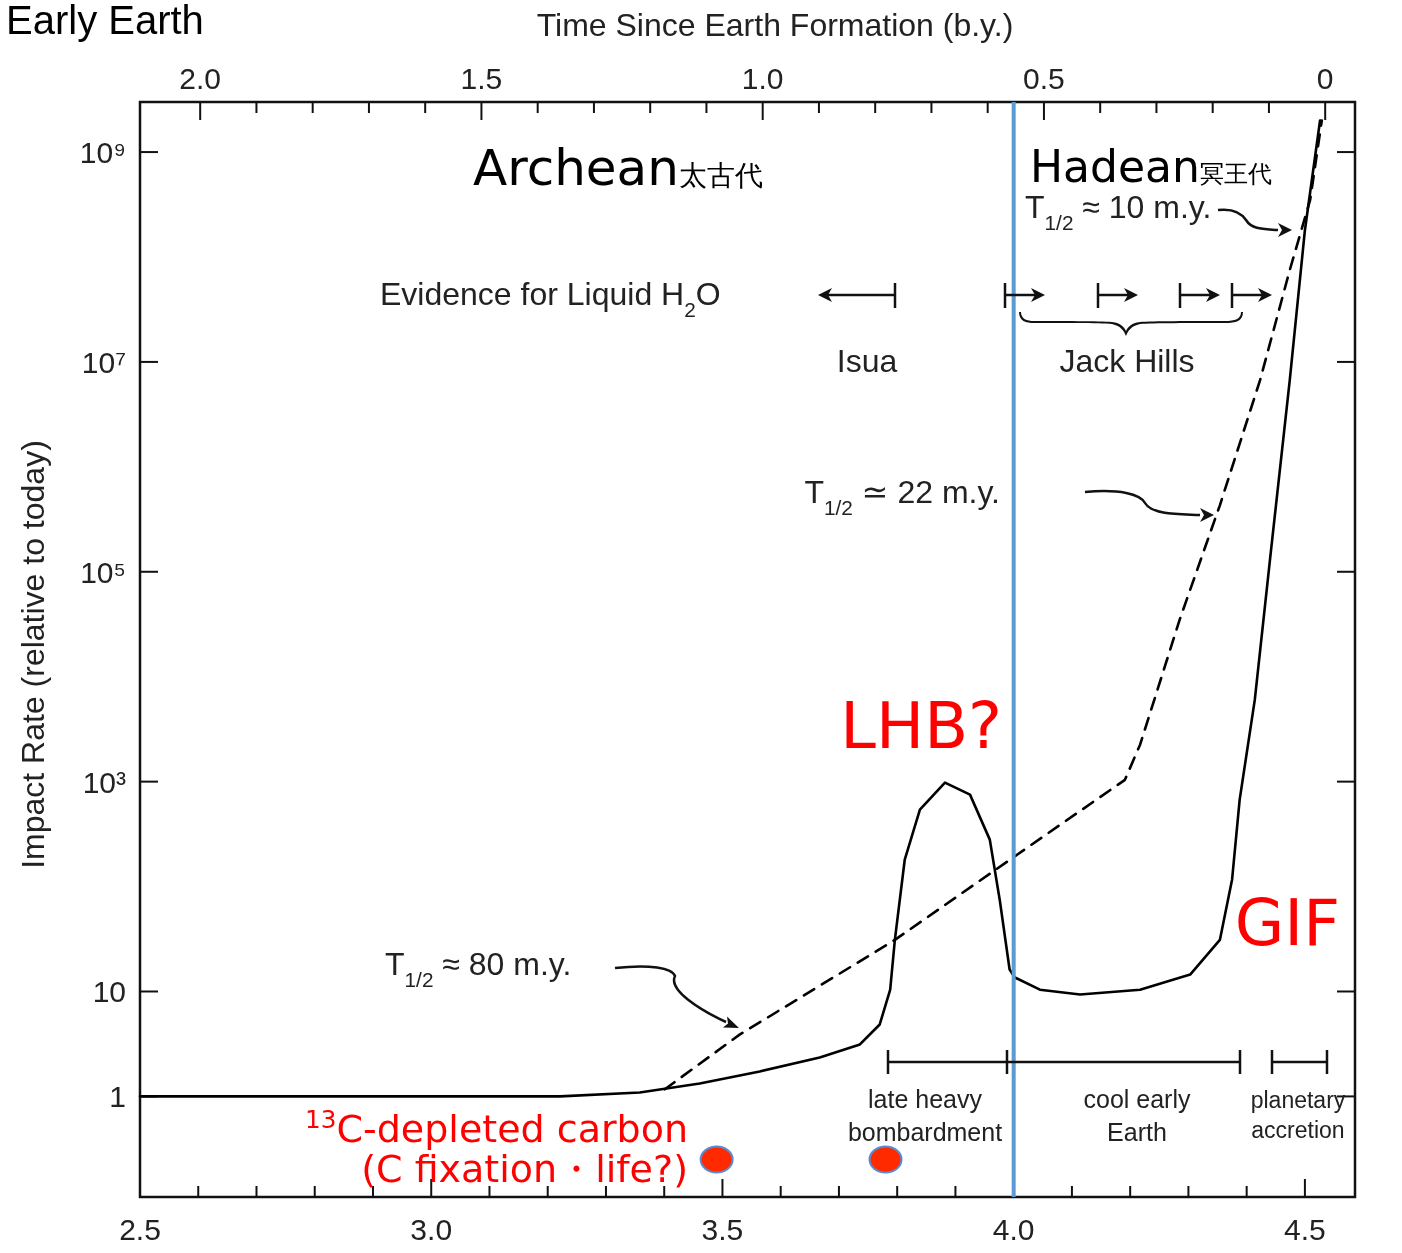 This screenshot has height=1253, width=1402. Describe the element at coordinates (1298, 1115) in the screenshot. I see `annotation: planetary accretion` at that location.